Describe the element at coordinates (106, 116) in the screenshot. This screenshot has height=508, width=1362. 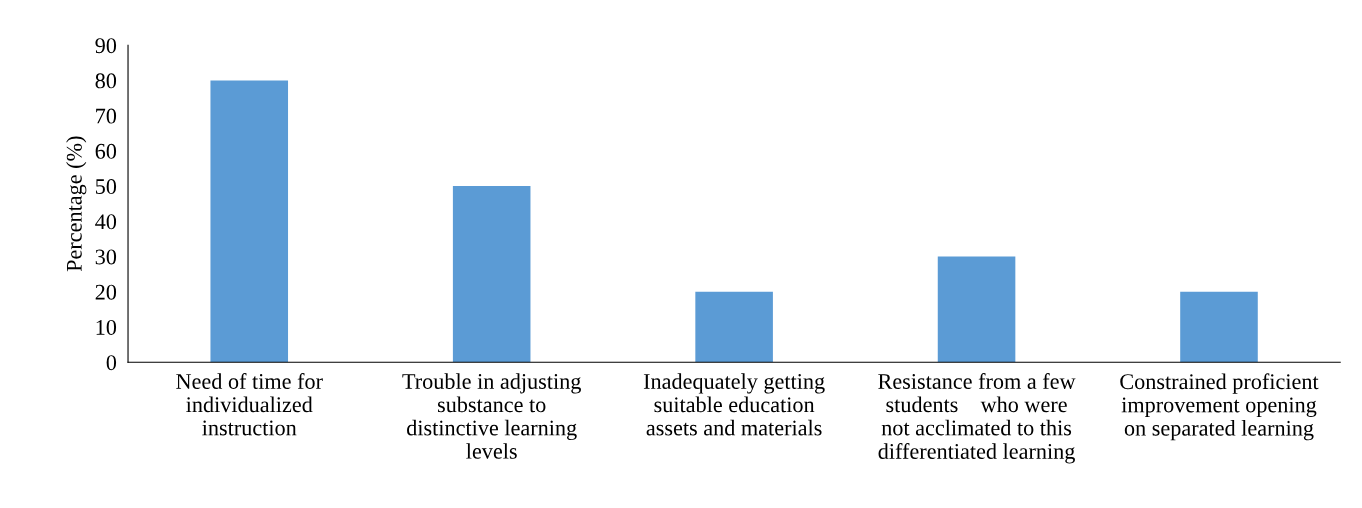
I see `y-tick-label: 70` at that location.